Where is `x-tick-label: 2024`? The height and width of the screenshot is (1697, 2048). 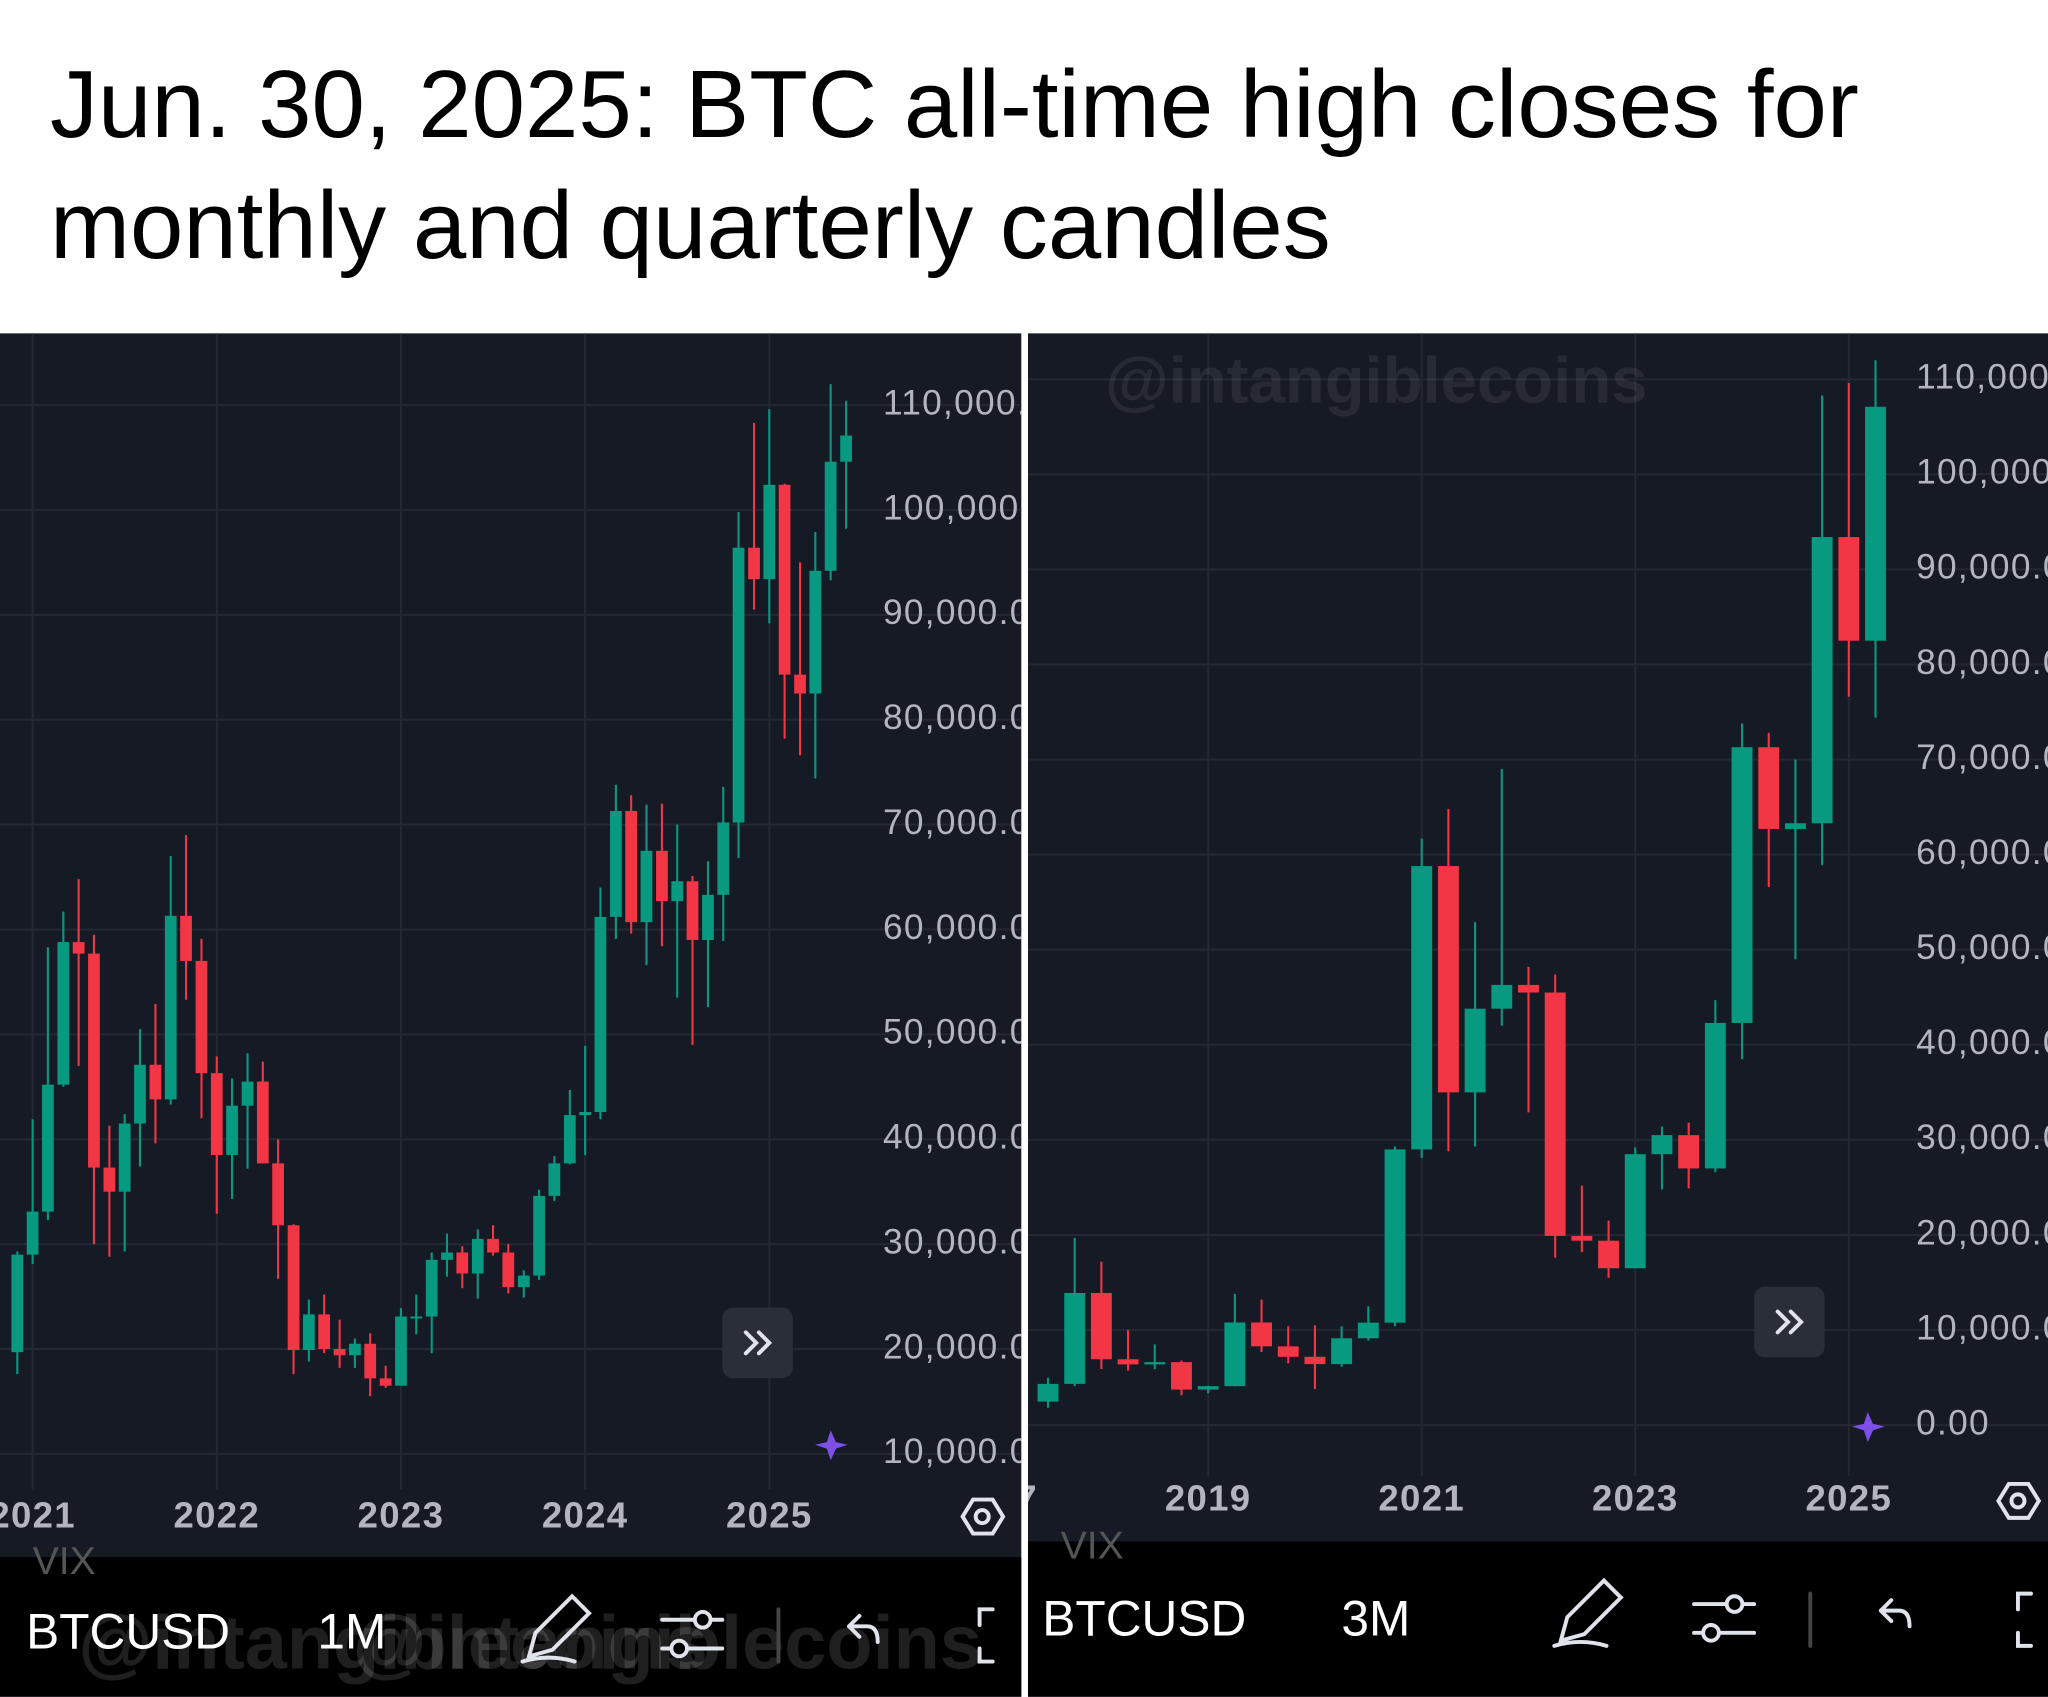 x-tick-label: 2024 is located at coordinates (585, 1515).